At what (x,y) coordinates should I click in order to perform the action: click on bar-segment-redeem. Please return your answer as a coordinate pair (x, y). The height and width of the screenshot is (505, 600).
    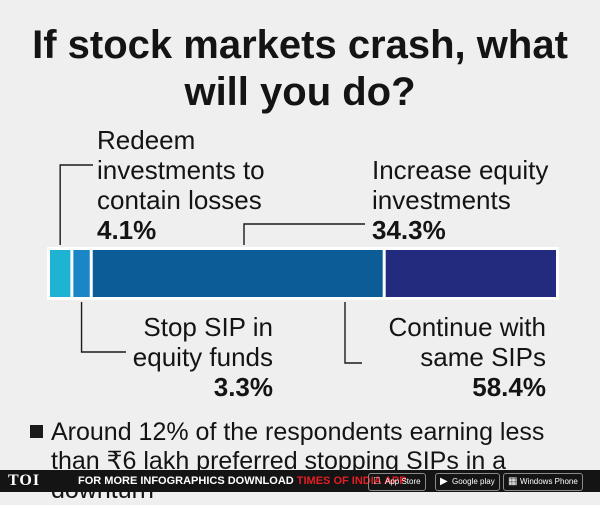
    Looking at the image, I should click on (60, 273).